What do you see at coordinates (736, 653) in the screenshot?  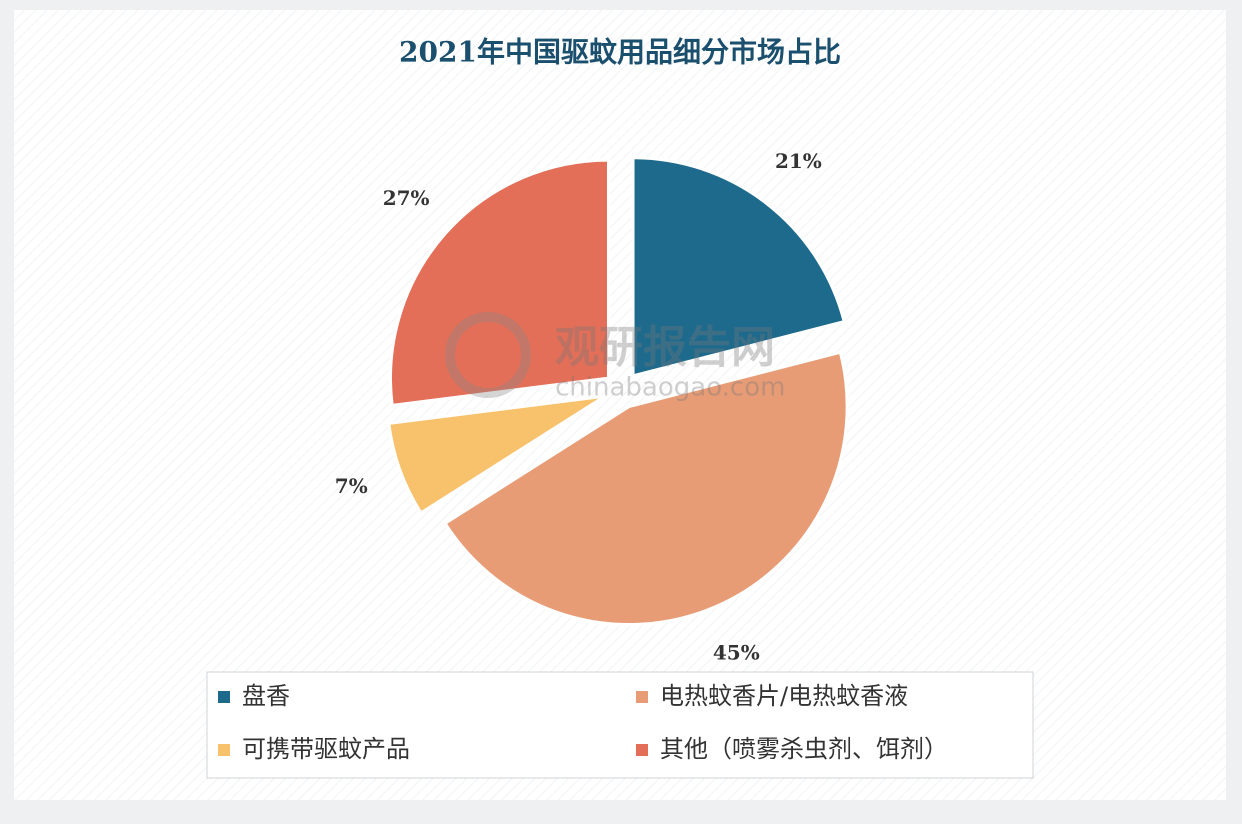 I see `data-label: 45%` at bounding box center [736, 653].